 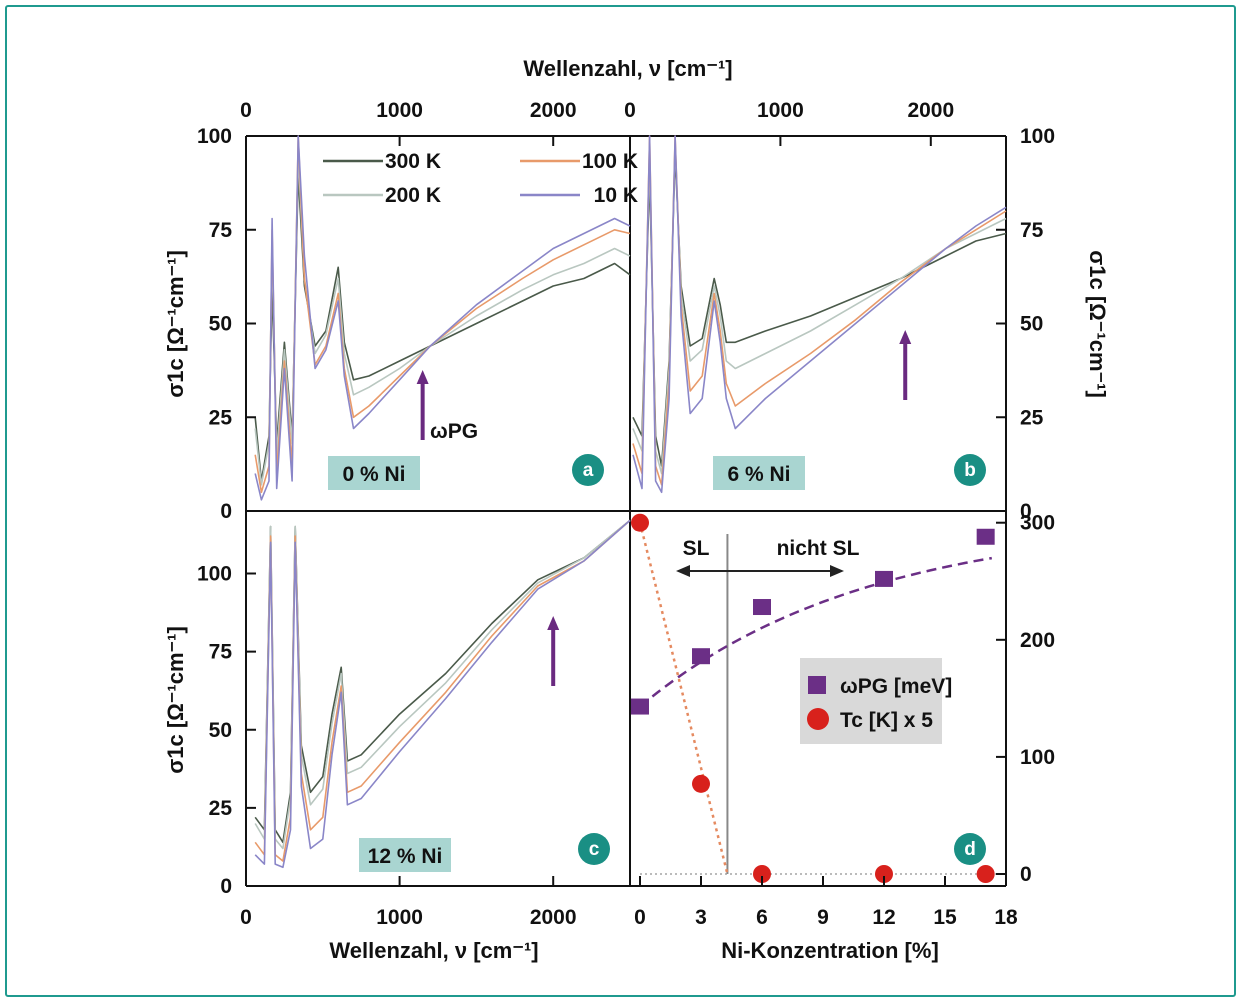 I want to click on series-line-c-300K, so click(x=442, y=681).